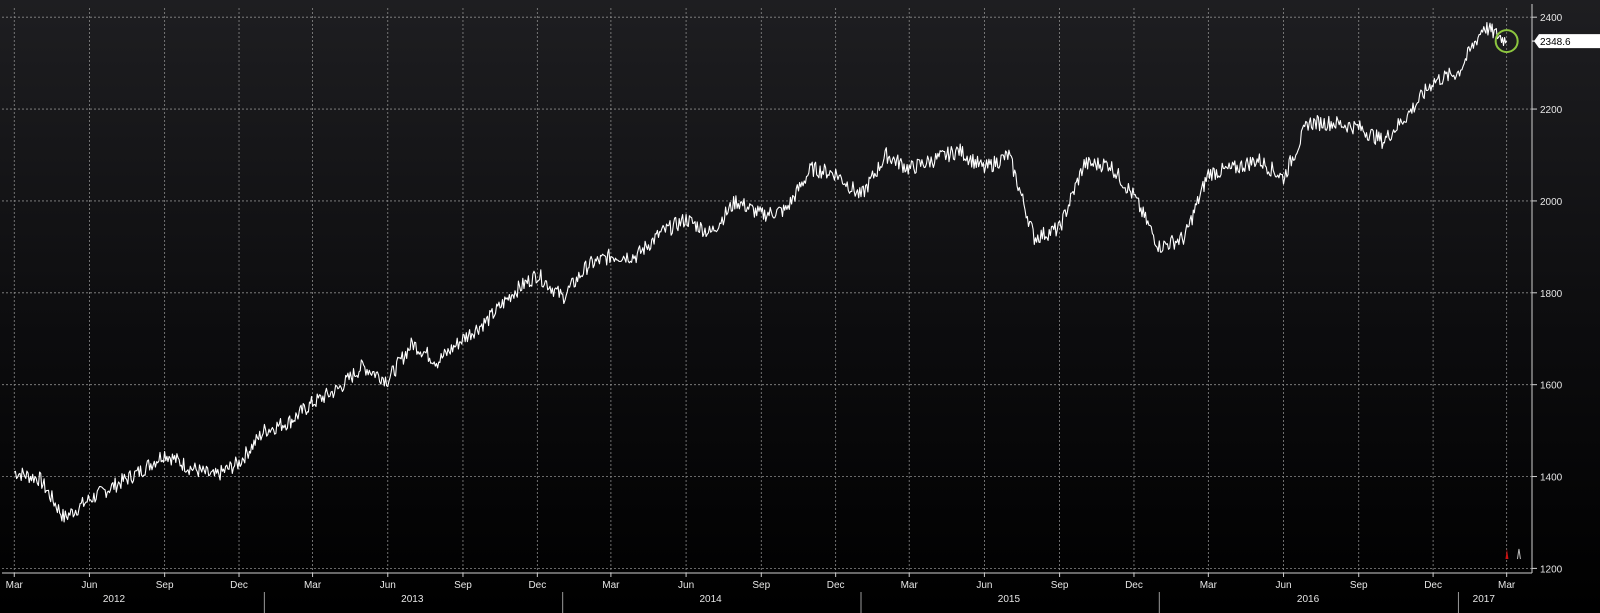  Describe the element at coordinates (1308, 599) in the screenshot. I see `year-label: 2016` at that location.